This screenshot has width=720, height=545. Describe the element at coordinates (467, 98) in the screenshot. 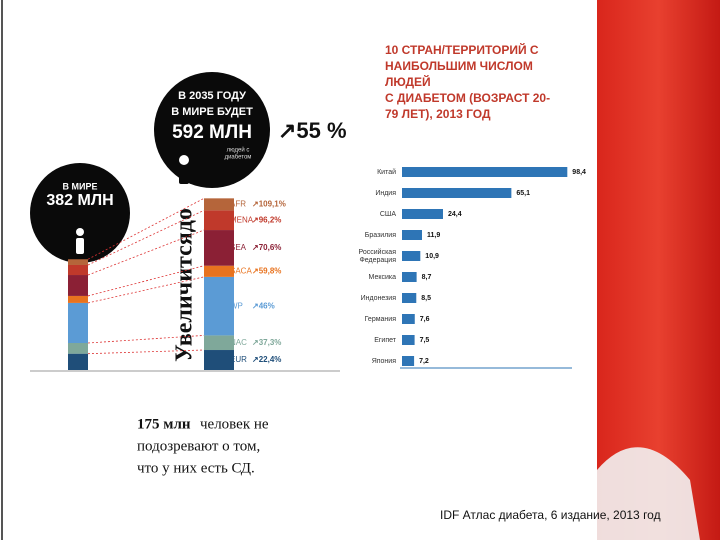

I see `title-line: С ДИАБЕТОМ (ВОЗРАСТ 20-` at that location.